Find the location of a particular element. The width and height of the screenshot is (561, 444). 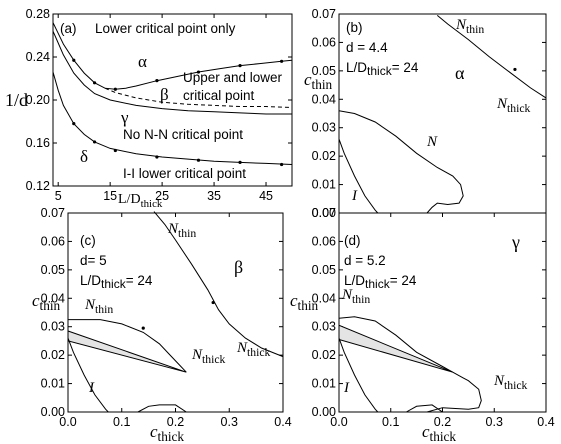

region-label: Lower critical point only is located at coordinates (165, 28).